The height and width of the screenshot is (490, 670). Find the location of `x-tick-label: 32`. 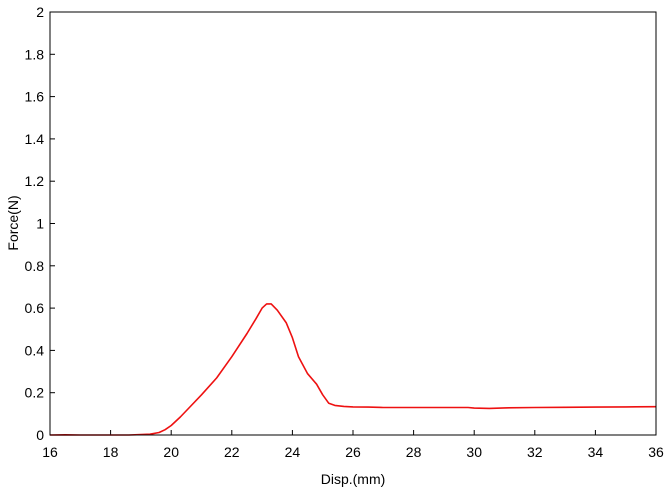

x-tick-label: 32 is located at coordinates (535, 452).